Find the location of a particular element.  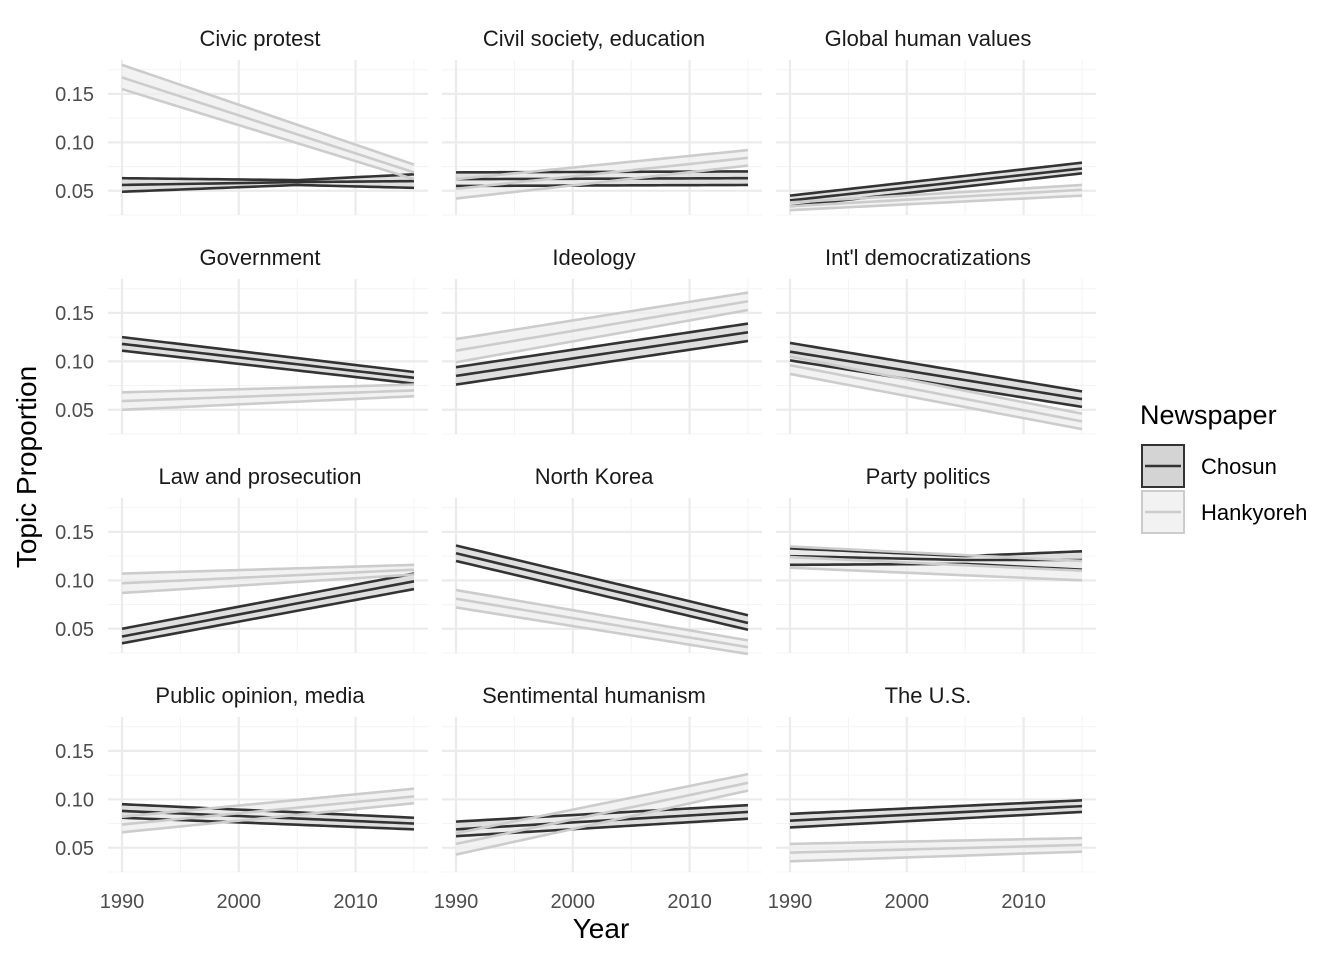

panel-title: Civil society, education is located at coordinates (594, 38).